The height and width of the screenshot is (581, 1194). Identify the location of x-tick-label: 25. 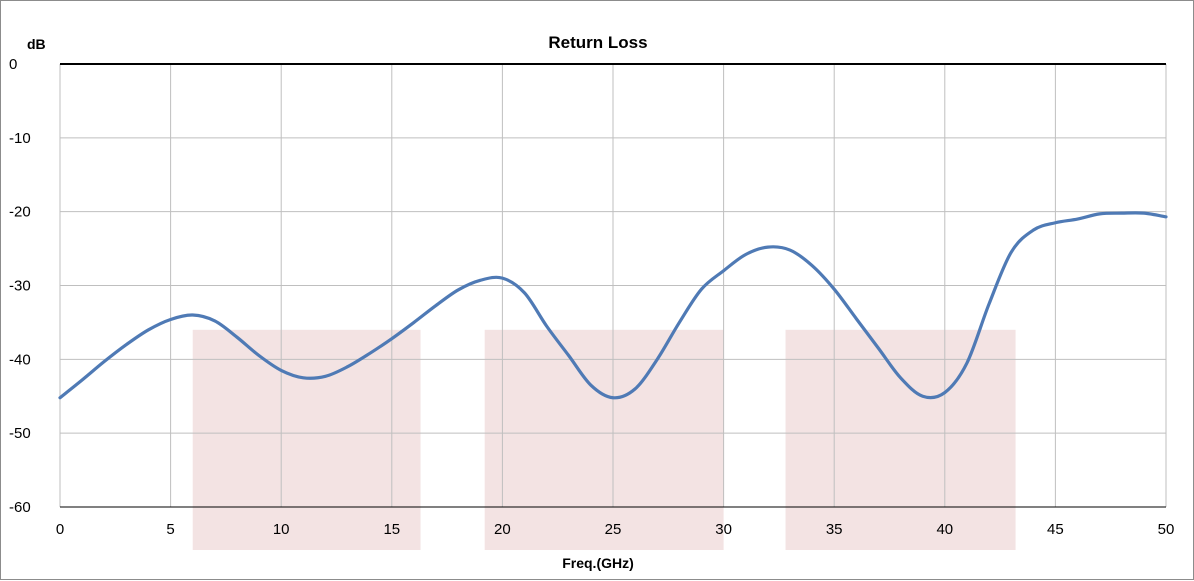
(613, 529).